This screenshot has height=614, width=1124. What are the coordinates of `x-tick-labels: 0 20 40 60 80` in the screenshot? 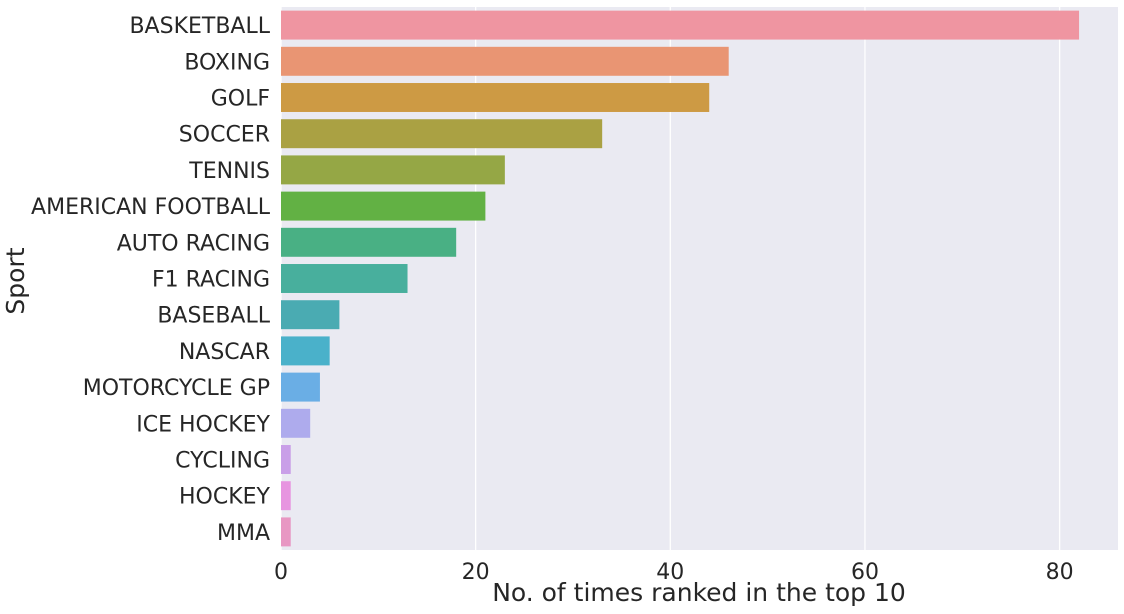 It's located at (674, 572).